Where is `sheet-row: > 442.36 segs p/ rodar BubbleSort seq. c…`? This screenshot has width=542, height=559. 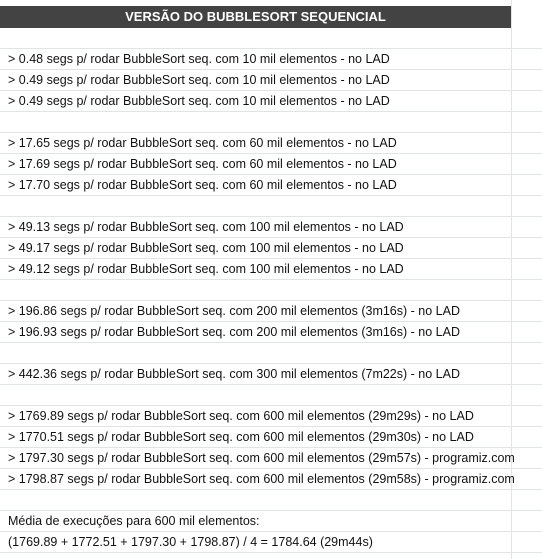
sheet-row: > 442.36 segs p/ rodar BubbleSort seq. c… is located at coordinates (271, 374).